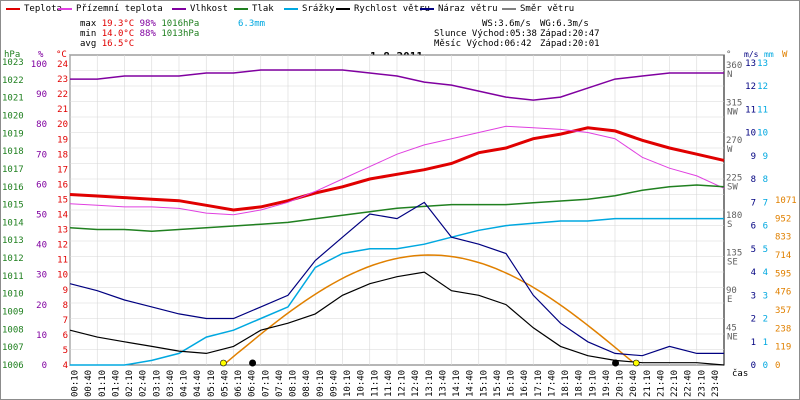 The height and width of the screenshot is (400, 800). I want to click on x-tick: 14:40, so click(471, 383).